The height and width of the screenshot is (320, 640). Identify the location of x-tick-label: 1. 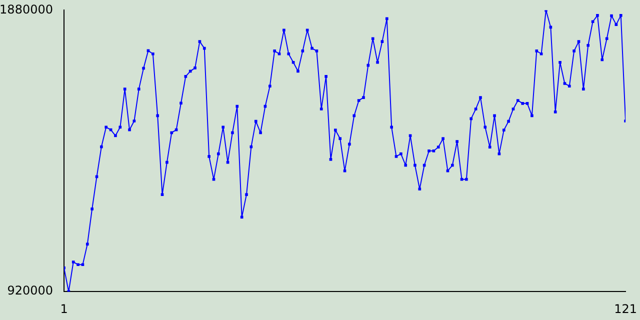
(64, 309).